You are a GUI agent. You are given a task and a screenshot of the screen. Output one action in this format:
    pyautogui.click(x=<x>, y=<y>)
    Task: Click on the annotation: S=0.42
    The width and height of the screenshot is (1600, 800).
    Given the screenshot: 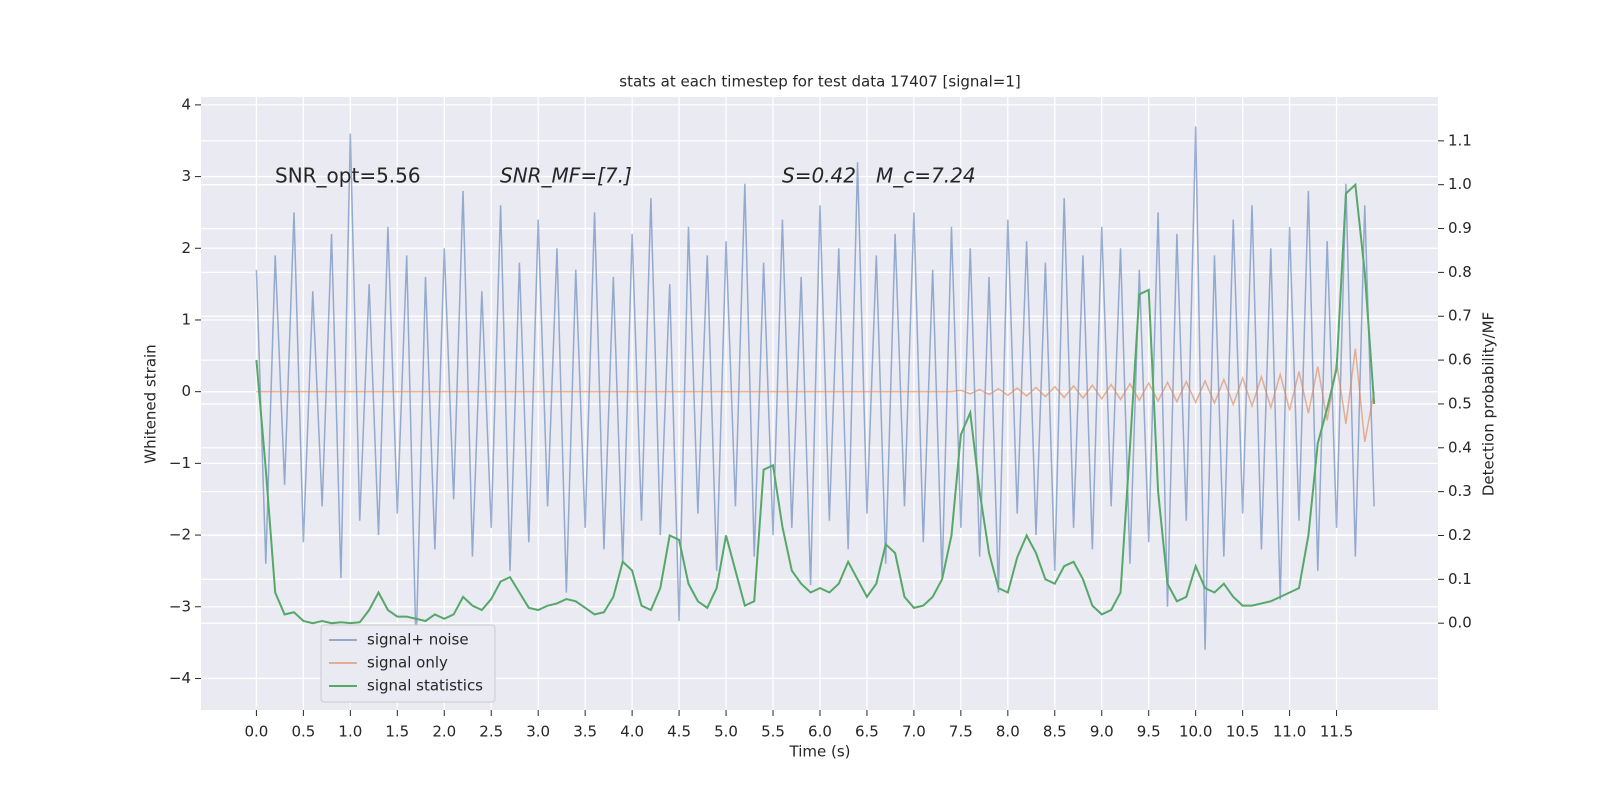 What is the action you would take?
    pyautogui.click(x=819, y=176)
    